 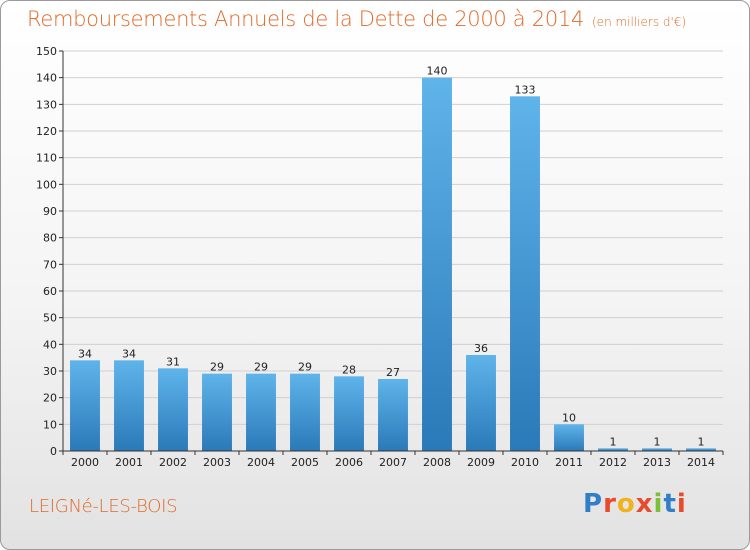 I want to click on y-axis-ticks: 0 10 20 30 40 50 60 70 80 90 100 110 120 130 140 150, so click(x=49, y=251).